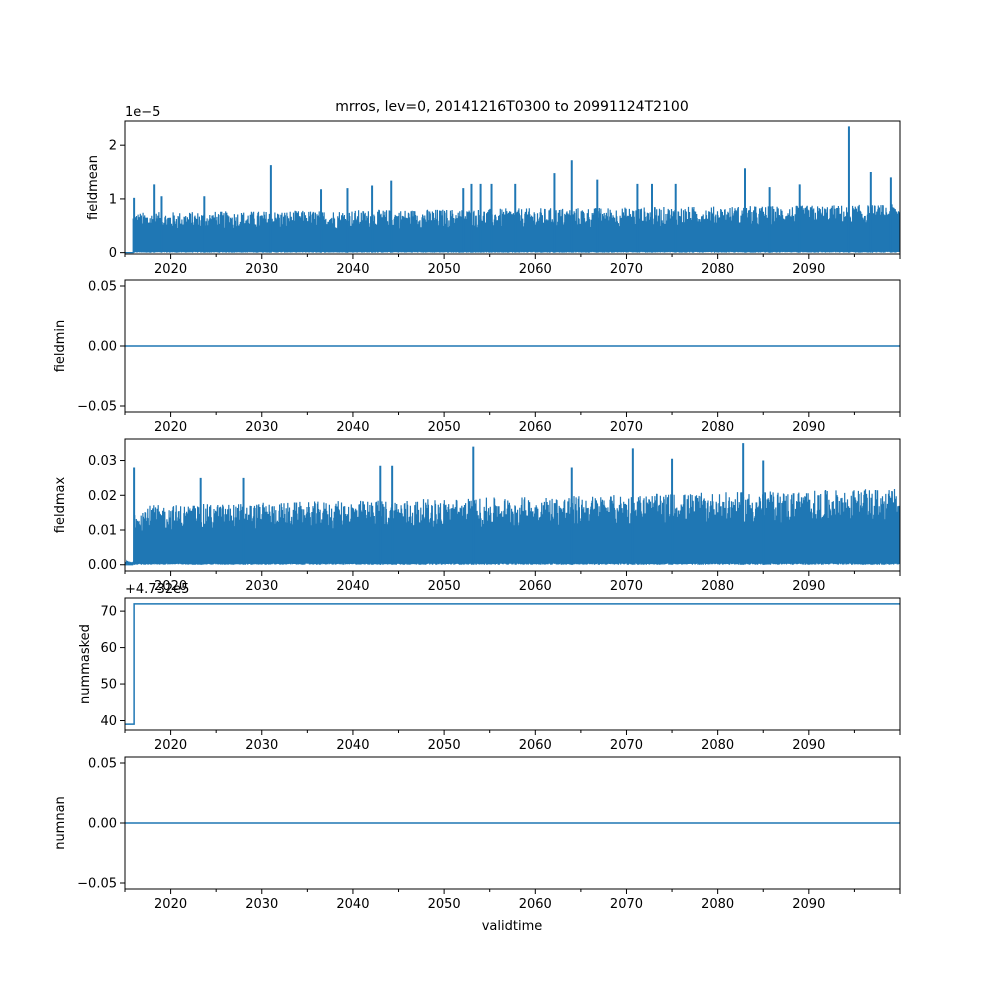 This screenshot has height=1000, width=1000. Describe the element at coordinates (85, 664) in the screenshot. I see `y-axis-label: nummasked` at that location.